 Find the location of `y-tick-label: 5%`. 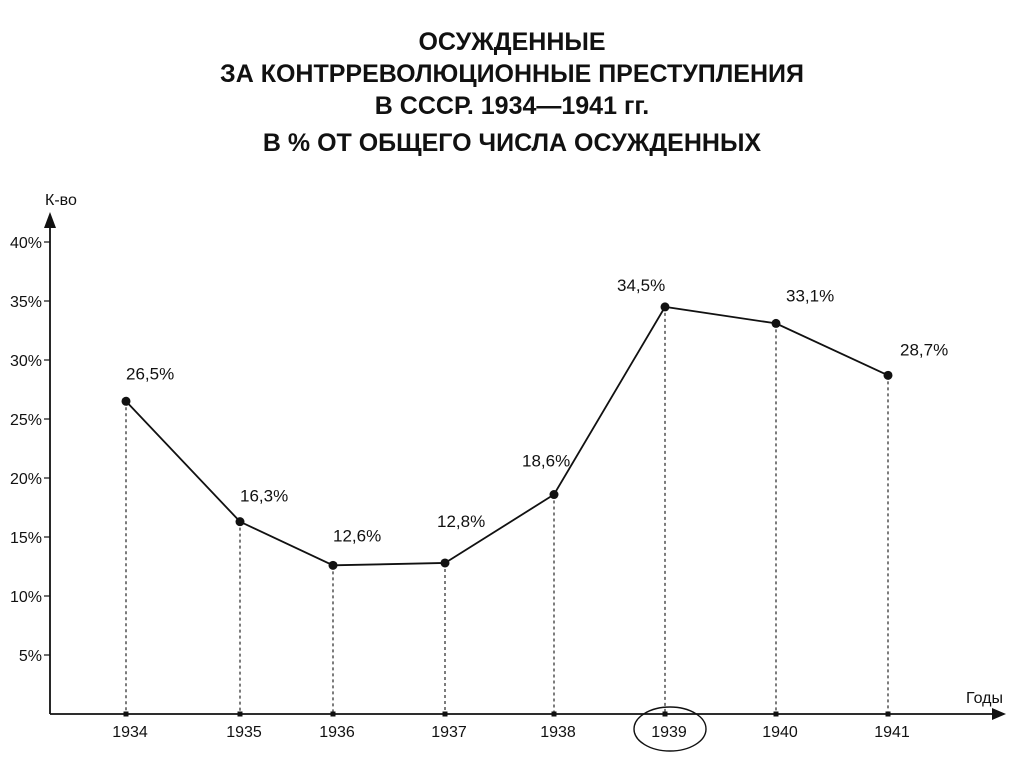

y-tick-label: 5% is located at coordinates (30, 656).